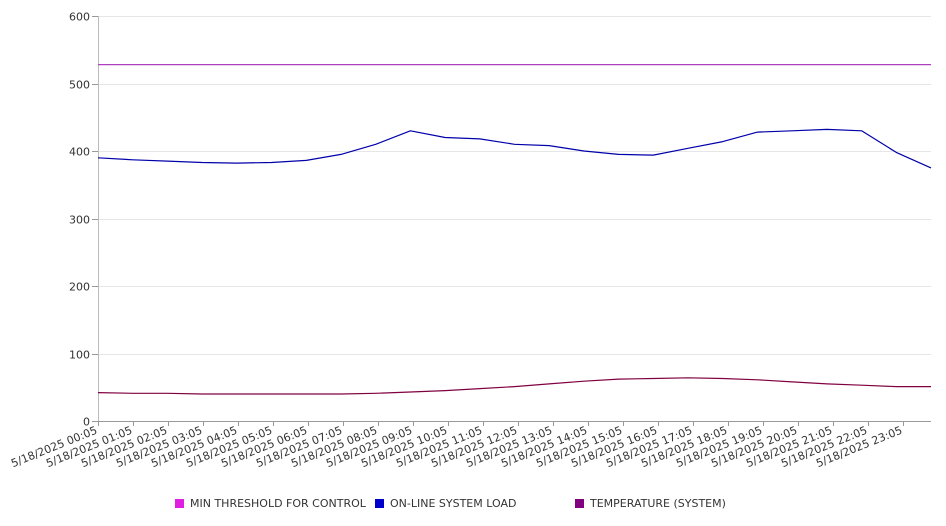  What do you see at coordinates (278, 503) in the screenshot?
I see `legend-label-min-threshold: MIN THRESHOLD FOR CONTROL` at bounding box center [278, 503].